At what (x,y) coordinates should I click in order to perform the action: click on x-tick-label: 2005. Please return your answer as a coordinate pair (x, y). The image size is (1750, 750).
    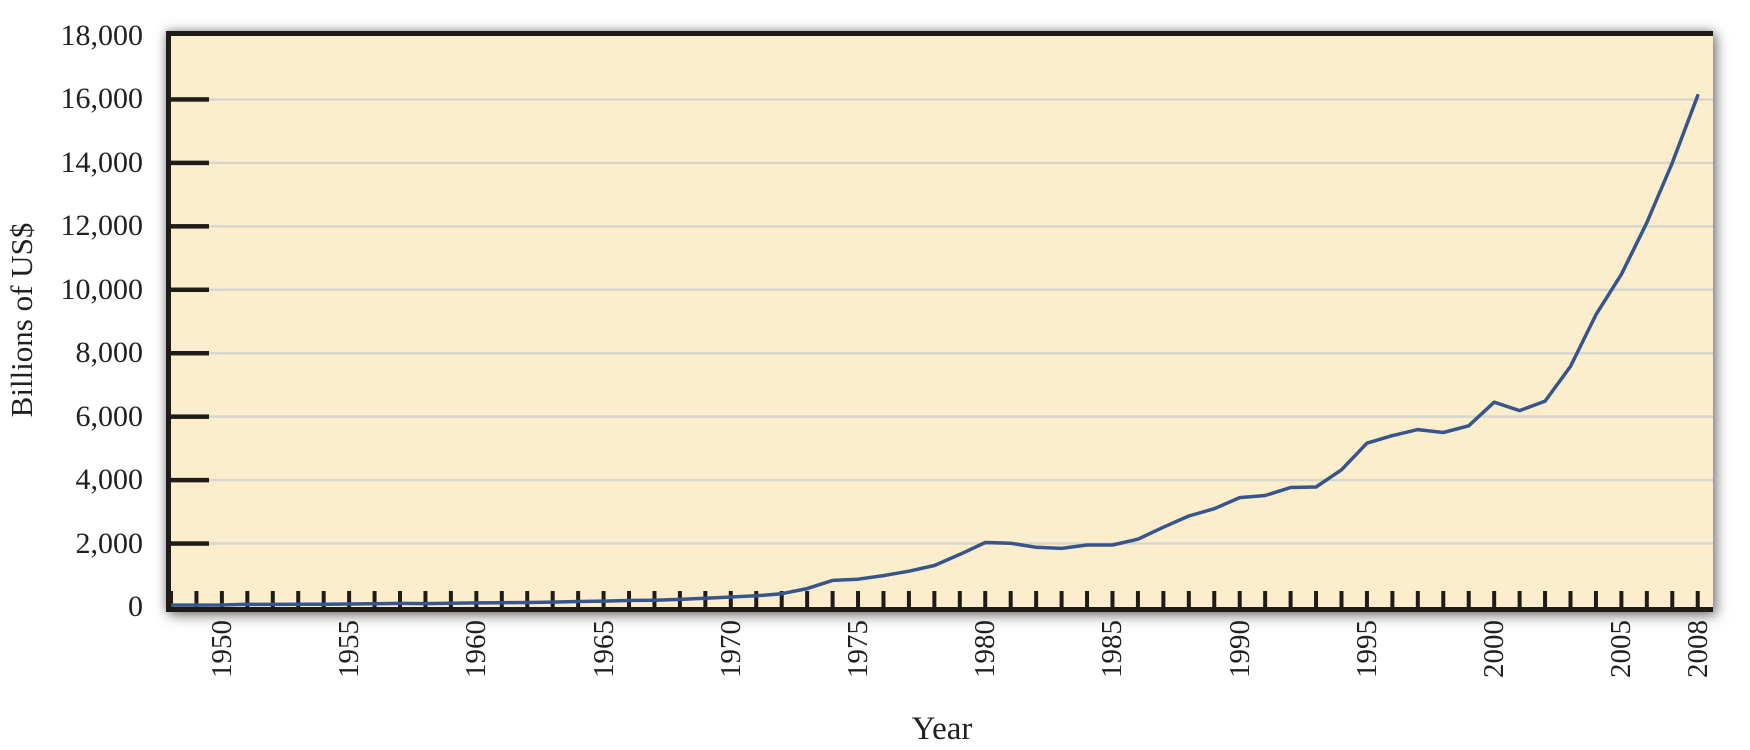
    Looking at the image, I should click on (1621, 649).